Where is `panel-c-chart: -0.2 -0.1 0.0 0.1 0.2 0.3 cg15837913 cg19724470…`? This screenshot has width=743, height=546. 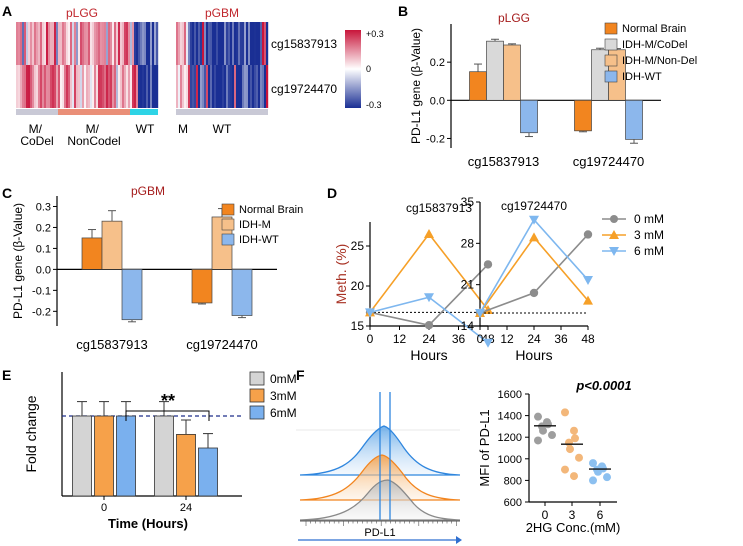
panel-c-chart: -0.2 -0.1 0.0 0.1 0.2 0.3 cg15837913 cg19724470… is located at coordinates (157, 268).